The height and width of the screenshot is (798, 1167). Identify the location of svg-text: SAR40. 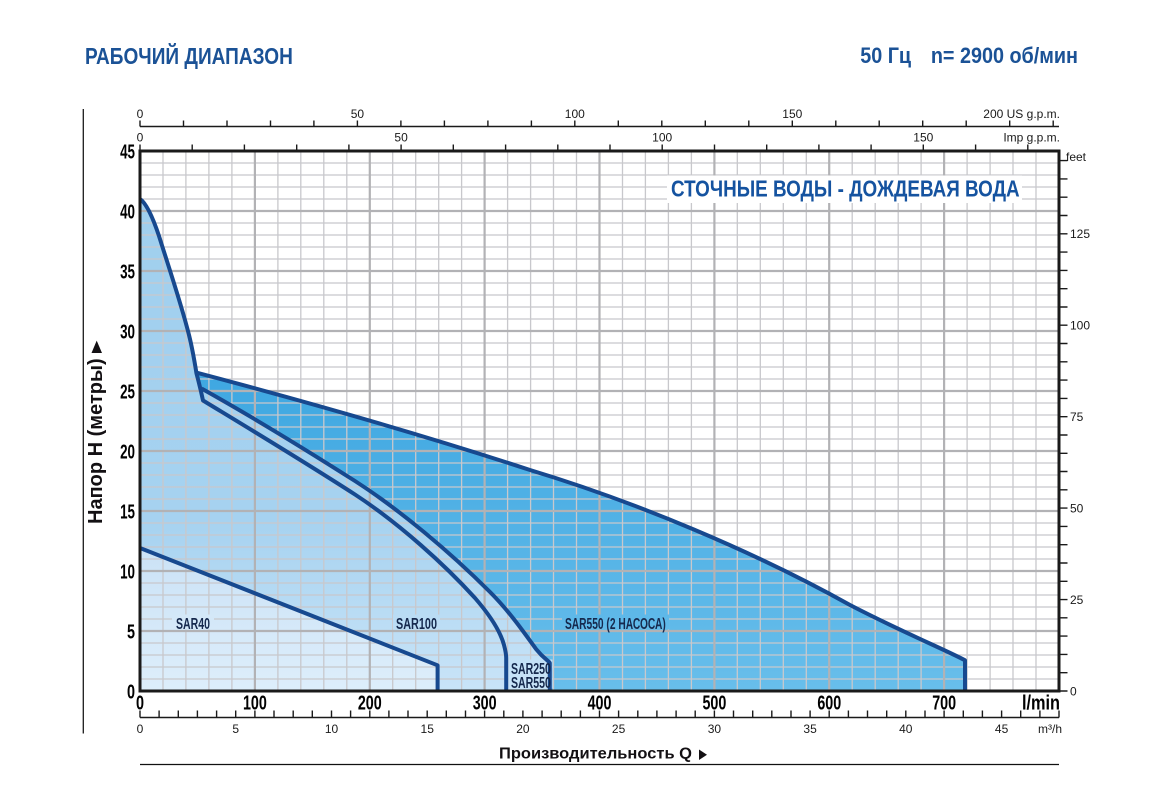
(193, 624).